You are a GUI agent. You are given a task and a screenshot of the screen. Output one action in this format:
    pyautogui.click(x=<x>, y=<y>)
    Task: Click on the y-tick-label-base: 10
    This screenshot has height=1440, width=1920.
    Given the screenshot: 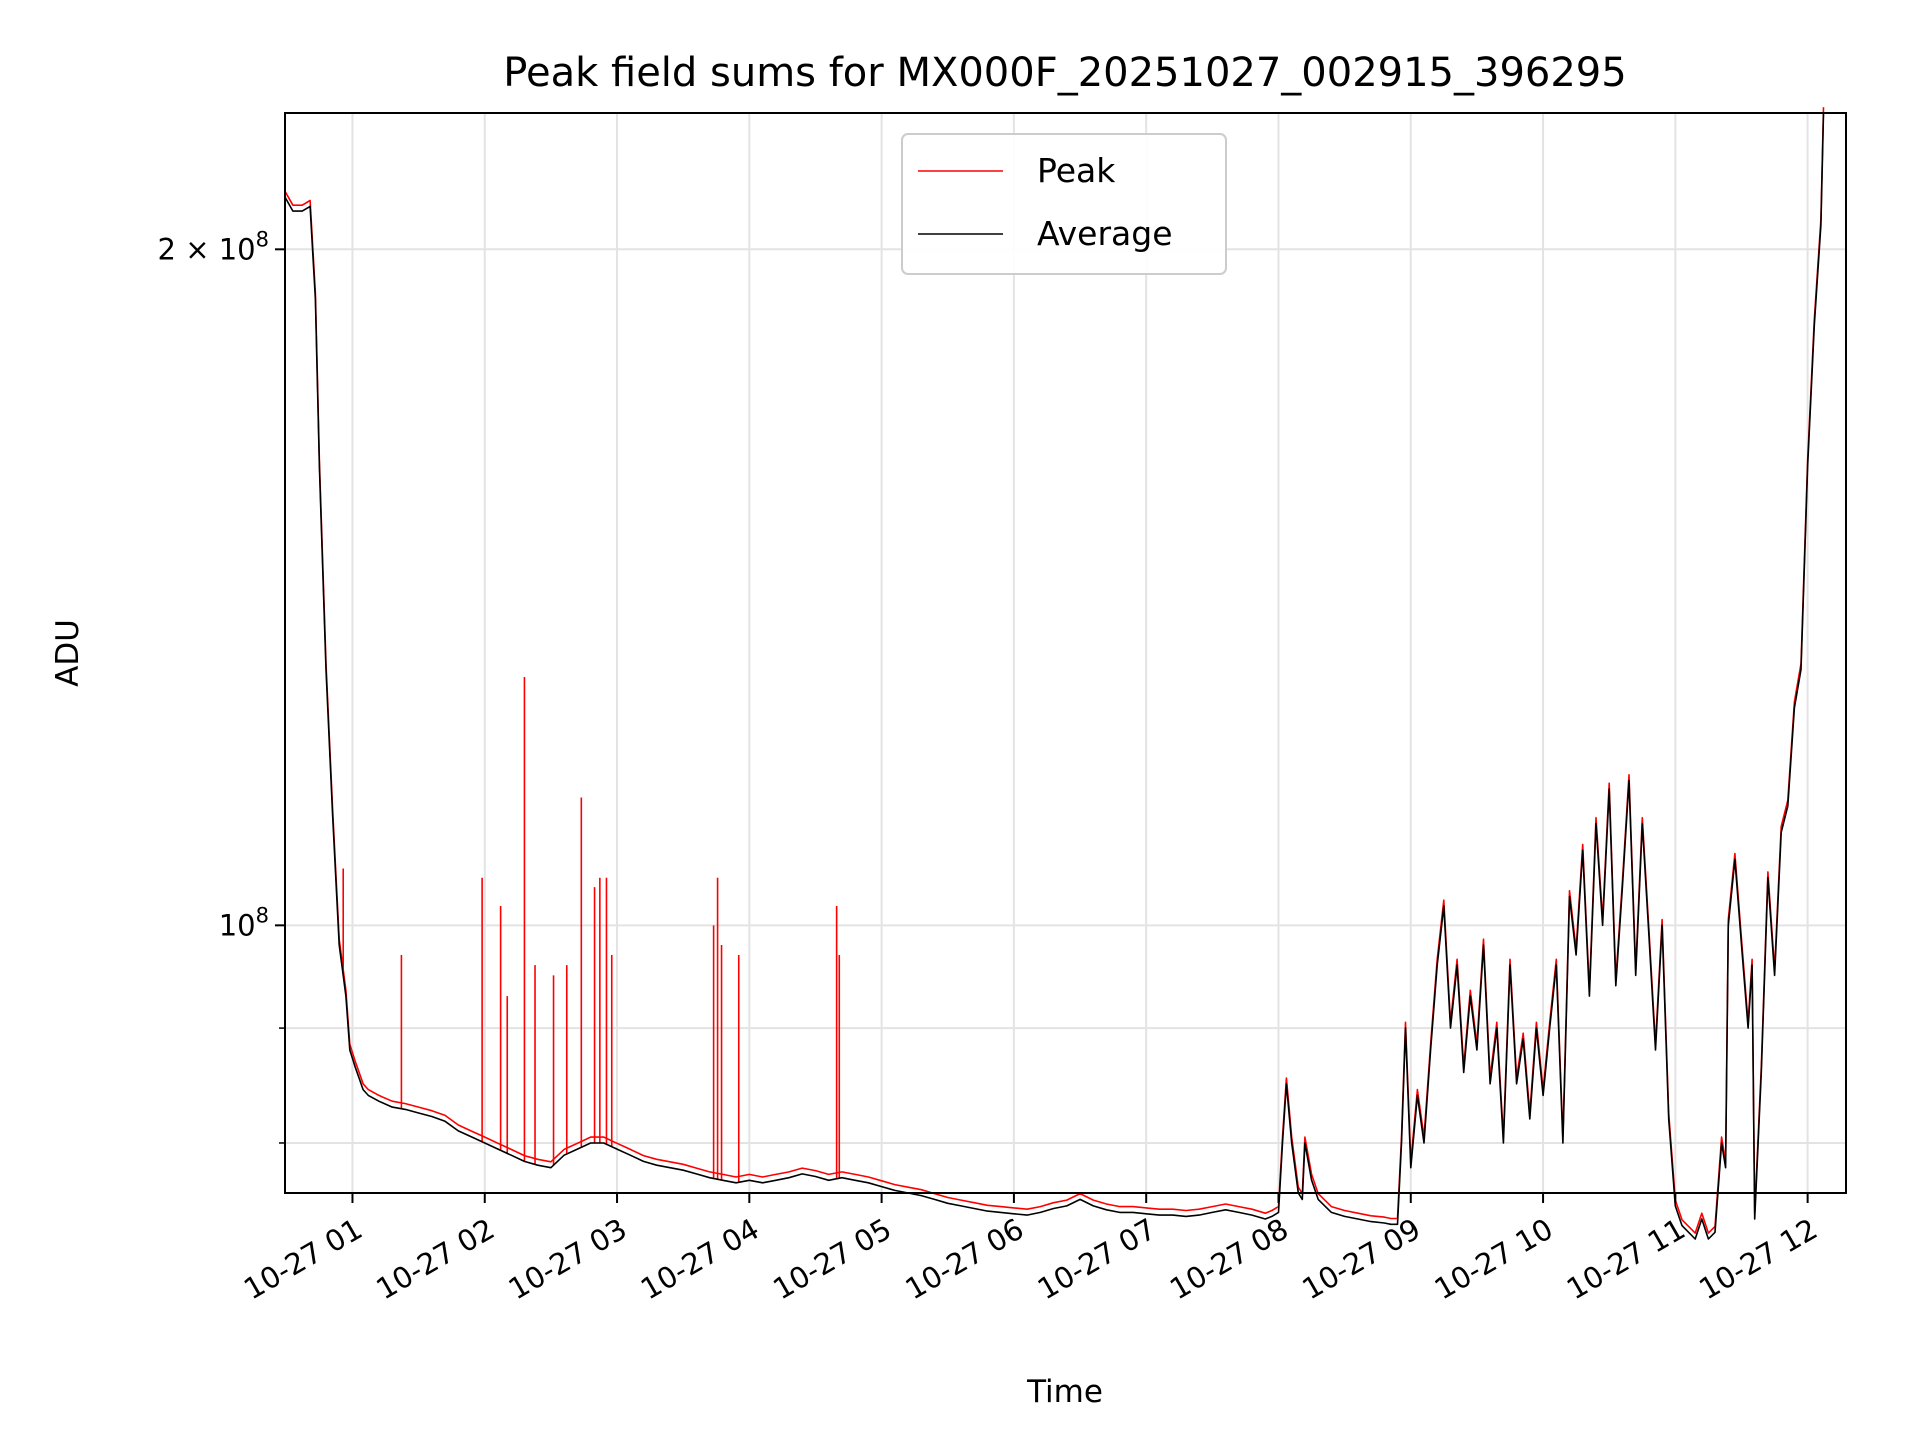 What is the action you would take?
    pyautogui.click(x=237, y=925)
    